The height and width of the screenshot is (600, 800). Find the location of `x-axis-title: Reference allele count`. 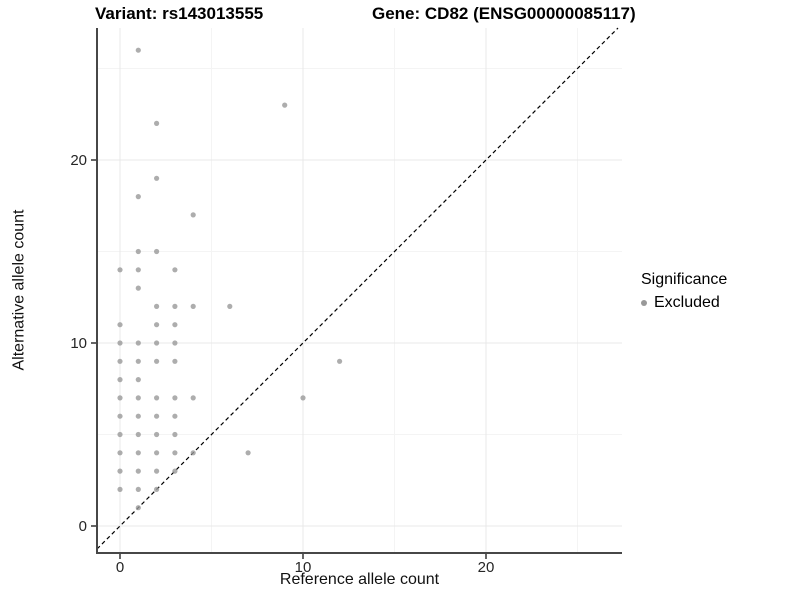

x-axis-title: Reference allele count is located at coordinates (359, 579).